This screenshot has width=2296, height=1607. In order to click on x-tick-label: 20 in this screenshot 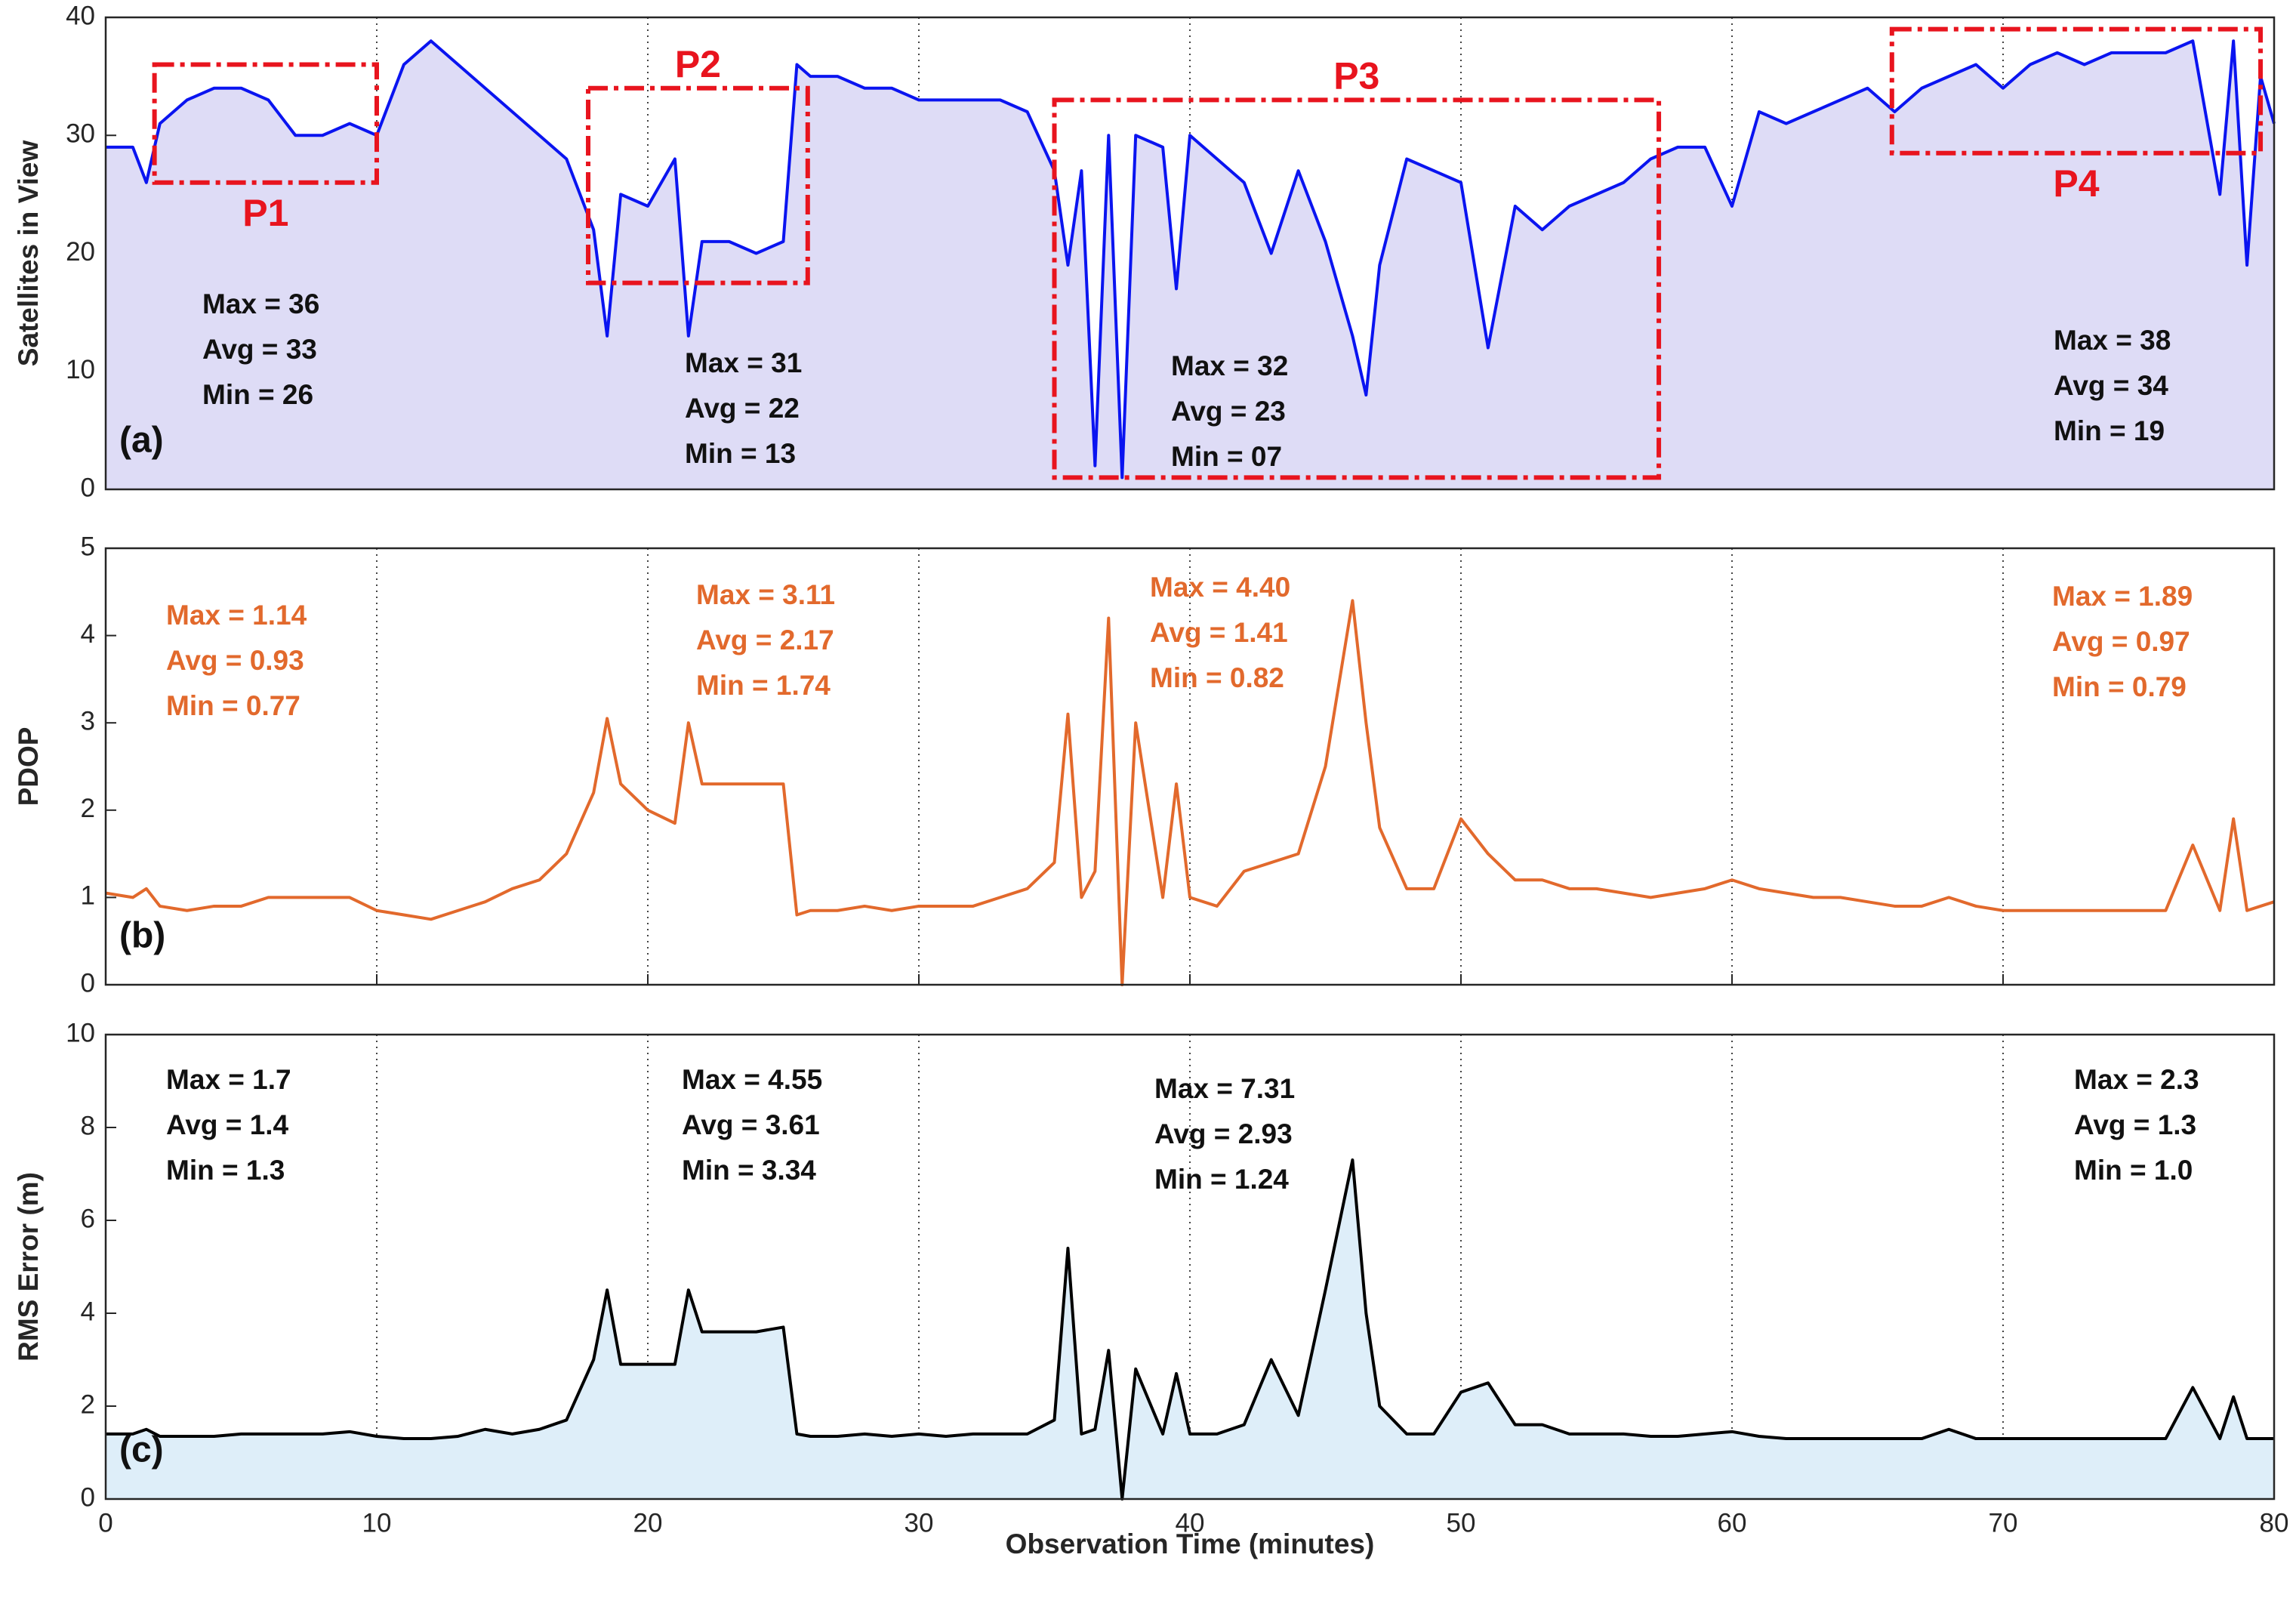, I will do `click(648, 1523)`.